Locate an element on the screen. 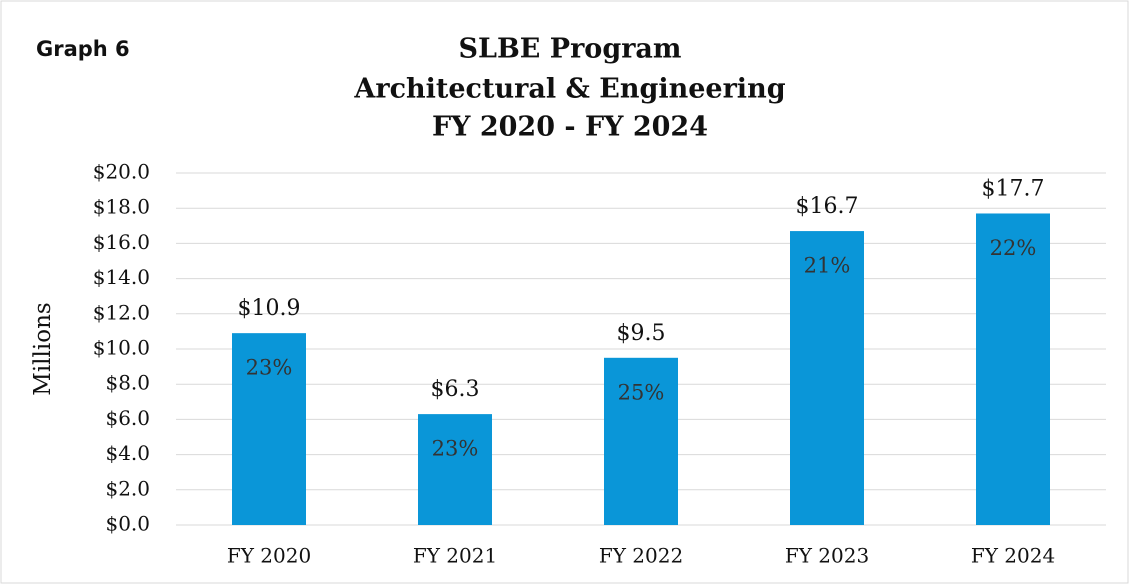 The image size is (1129, 584). chart-title: Architectural & Engineering is located at coordinates (569, 89).